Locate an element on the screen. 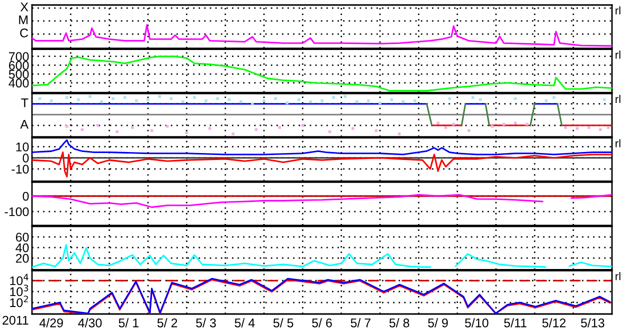 This screenshot has height=334, width=633. y-tick-label: 400 is located at coordinates (18, 83).